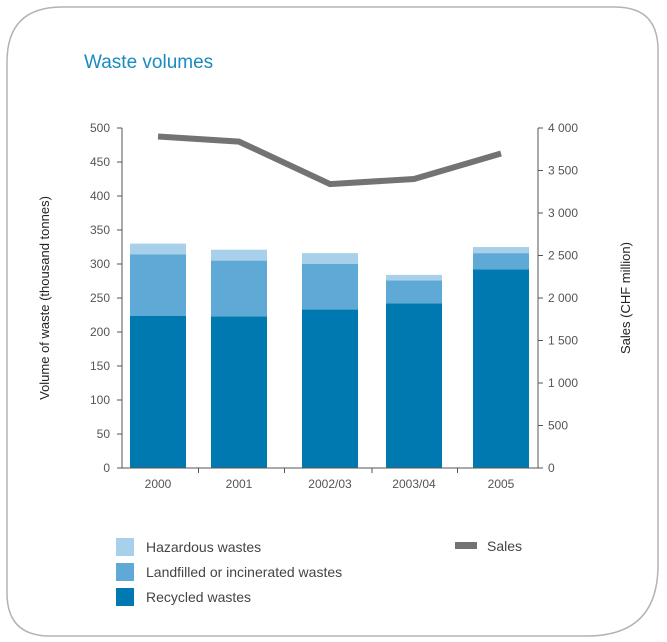  Describe the element at coordinates (563, 298) in the screenshot. I see `y-right-tick-label: 2 000` at that location.